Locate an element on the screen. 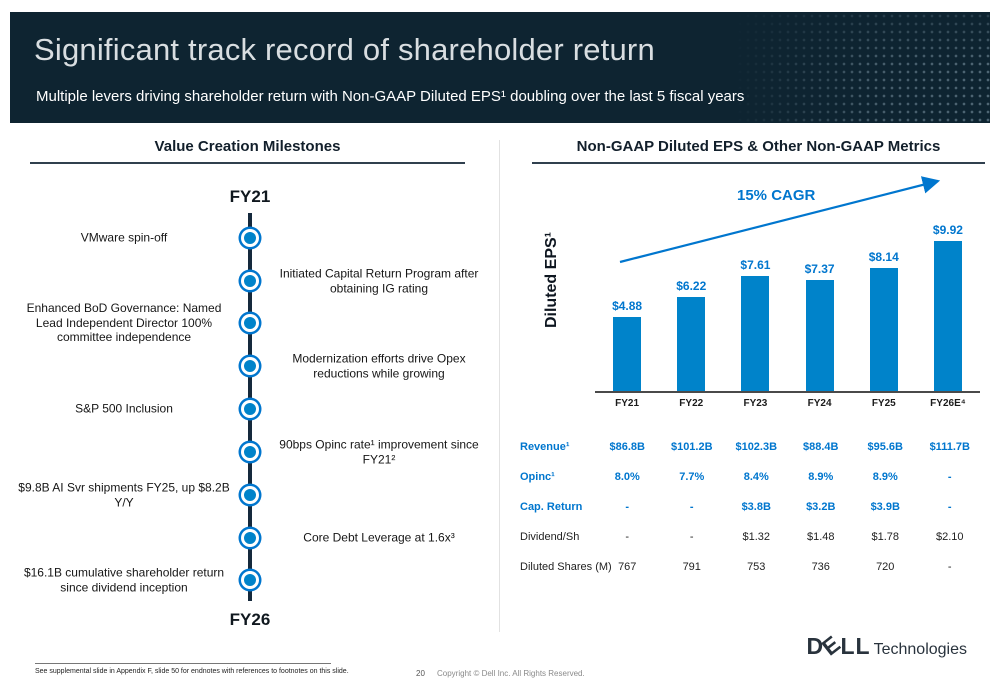 The width and height of the screenshot is (1000, 685). dell-technologies-logo: DELL Technologies is located at coordinates (886, 645).